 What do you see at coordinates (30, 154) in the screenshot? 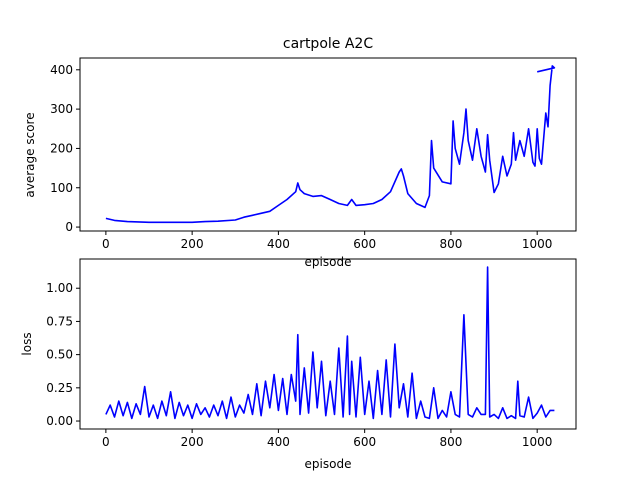
I see `score-ylabel: average score` at bounding box center [30, 154].